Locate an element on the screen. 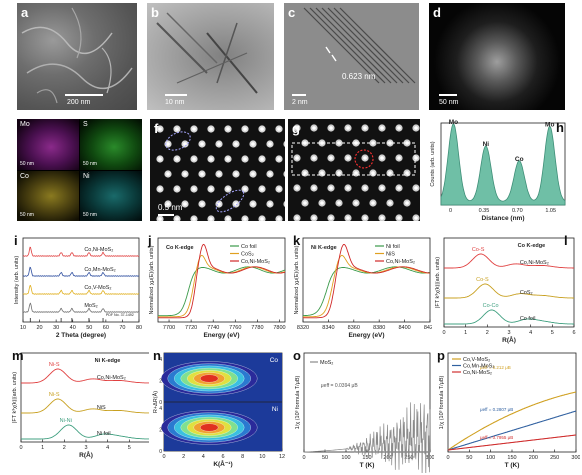 This screenshot has height=475, width=582. legend-label: Co,V-MoS₂ is located at coordinates (476, 360).